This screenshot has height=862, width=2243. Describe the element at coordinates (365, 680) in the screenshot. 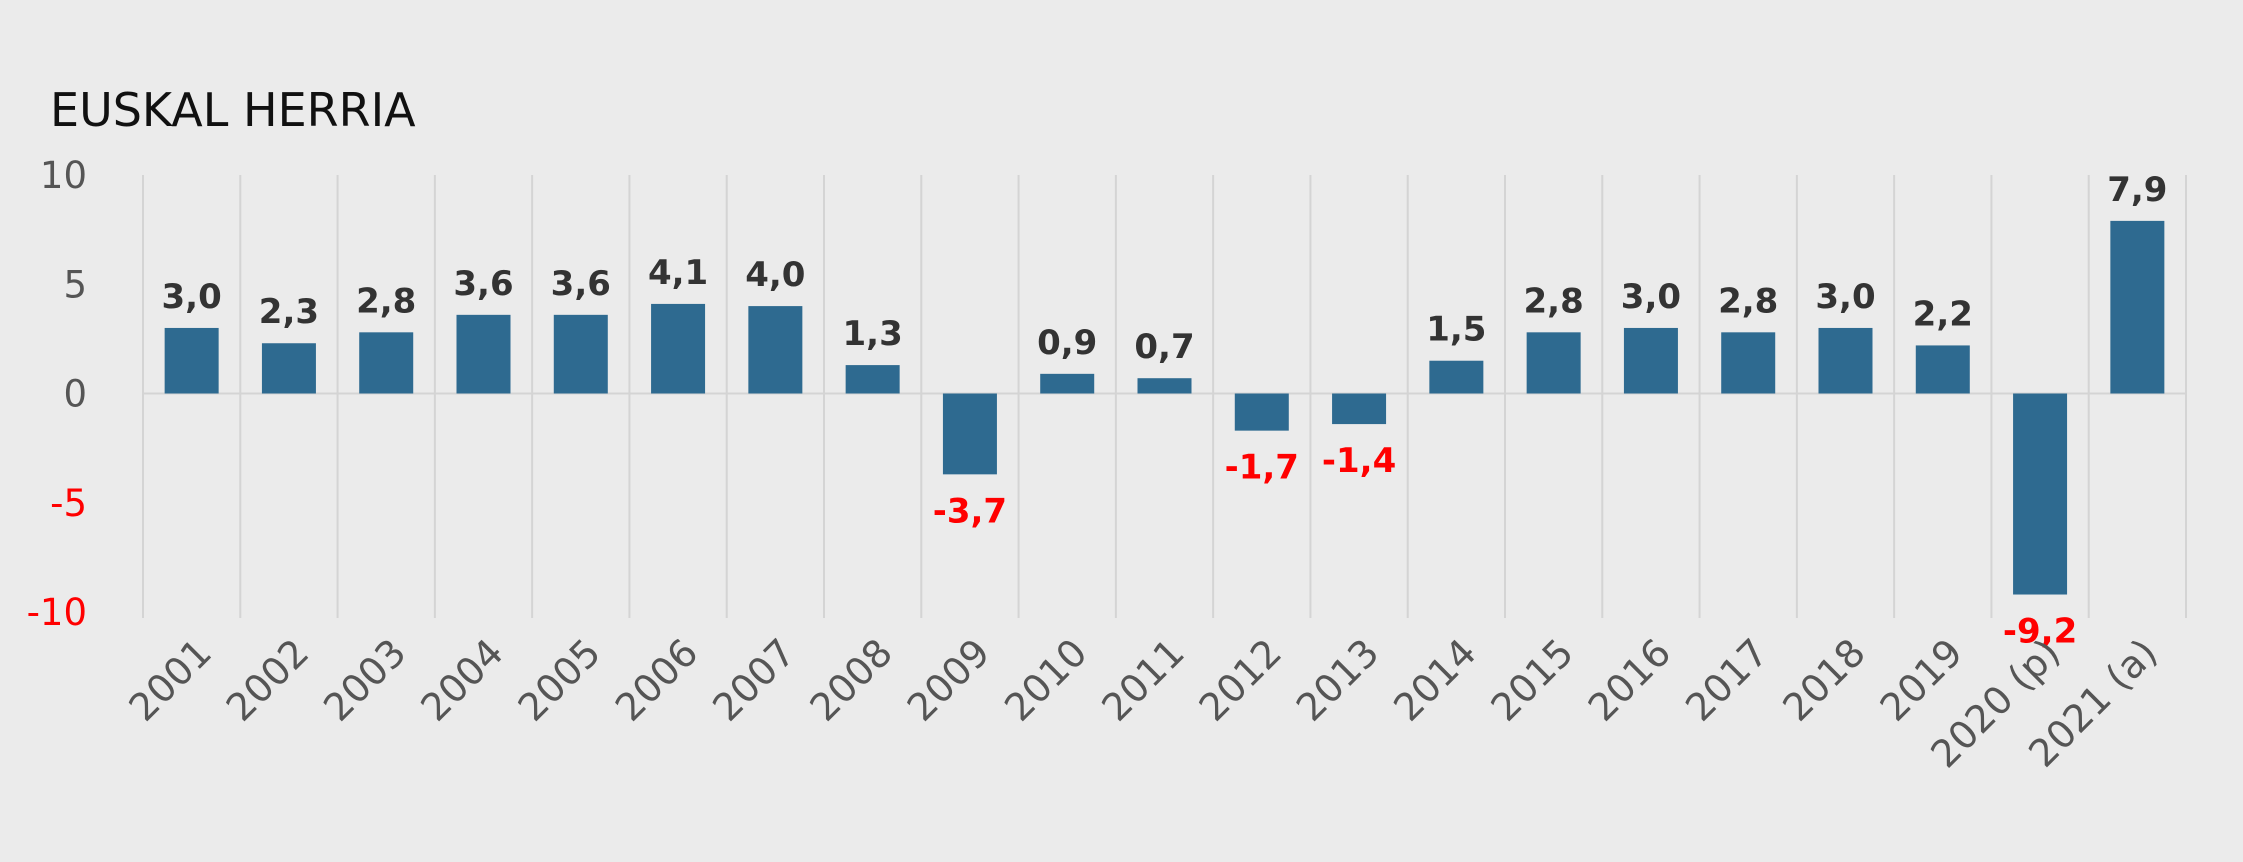

I see `x-tick-label: 2003` at that location.